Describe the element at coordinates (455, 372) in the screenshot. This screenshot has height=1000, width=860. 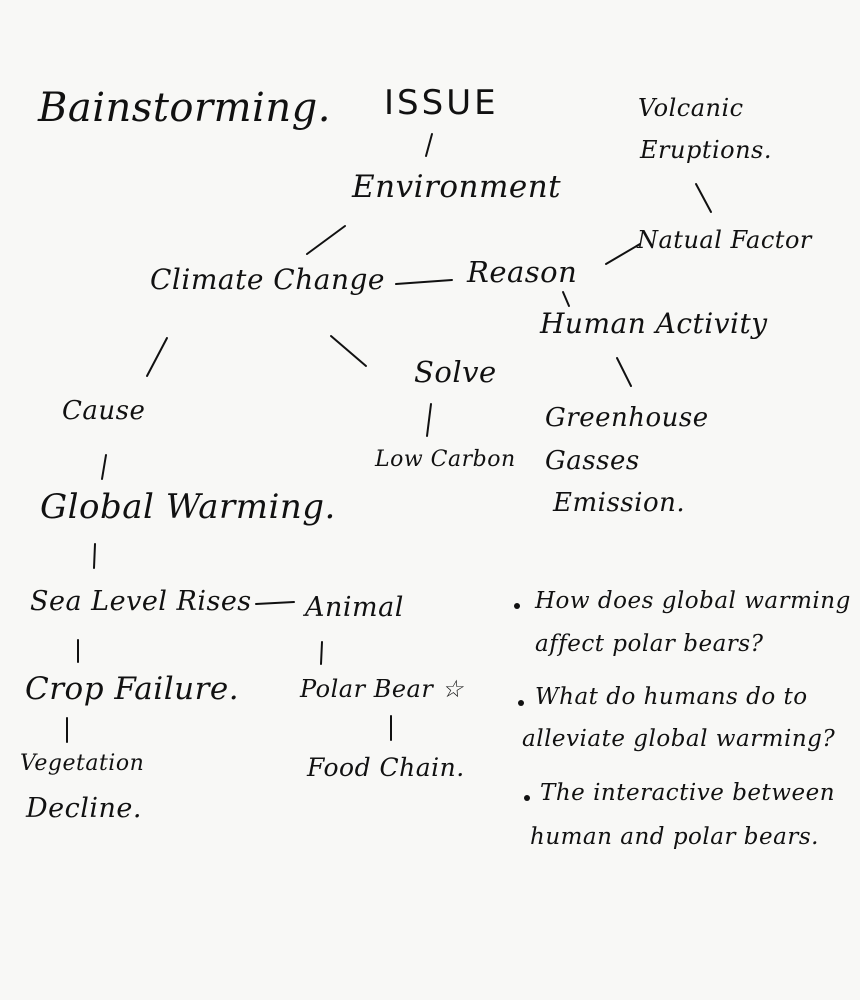
I see `node-solve: Solve` at that location.